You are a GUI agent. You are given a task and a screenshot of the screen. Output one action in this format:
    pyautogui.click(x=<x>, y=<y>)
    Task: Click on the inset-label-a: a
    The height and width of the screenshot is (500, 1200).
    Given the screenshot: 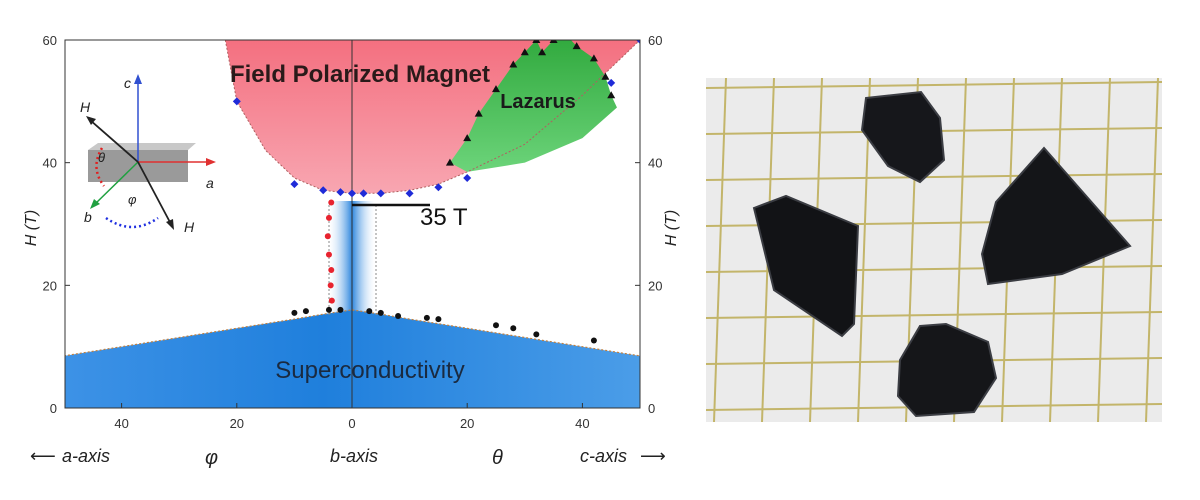 What is the action you would take?
    pyautogui.click(x=210, y=183)
    